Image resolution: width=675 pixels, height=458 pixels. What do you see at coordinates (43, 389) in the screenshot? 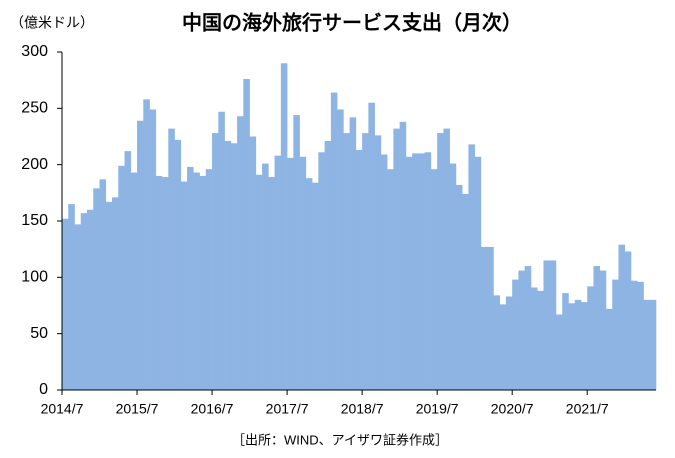
I see `y-tick-label: 0` at bounding box center [43, 389].